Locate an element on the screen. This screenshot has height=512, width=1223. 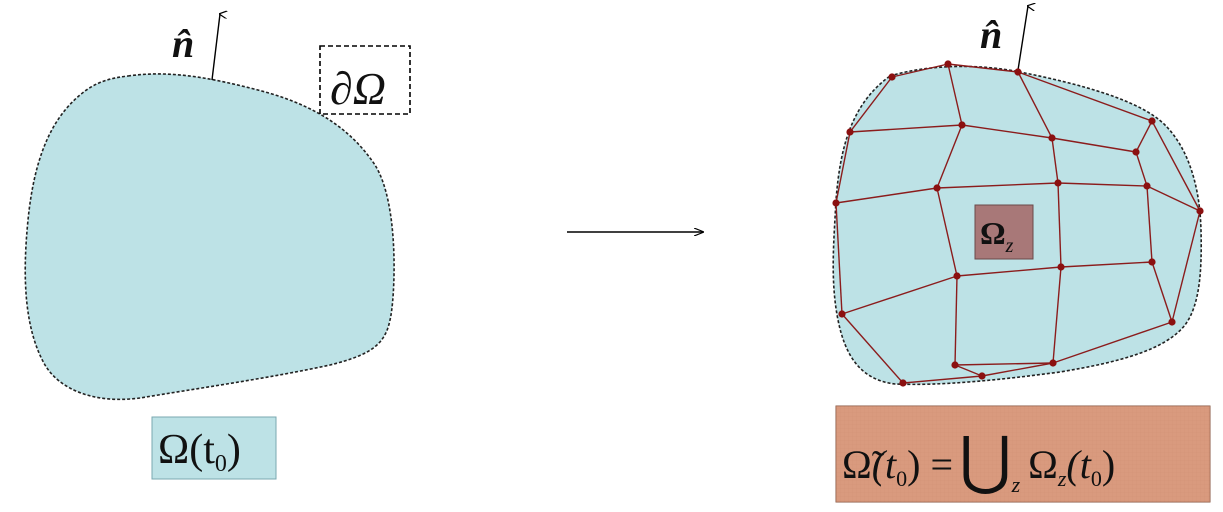
union-omega-sub: z is located at coordinates (1062, 478).